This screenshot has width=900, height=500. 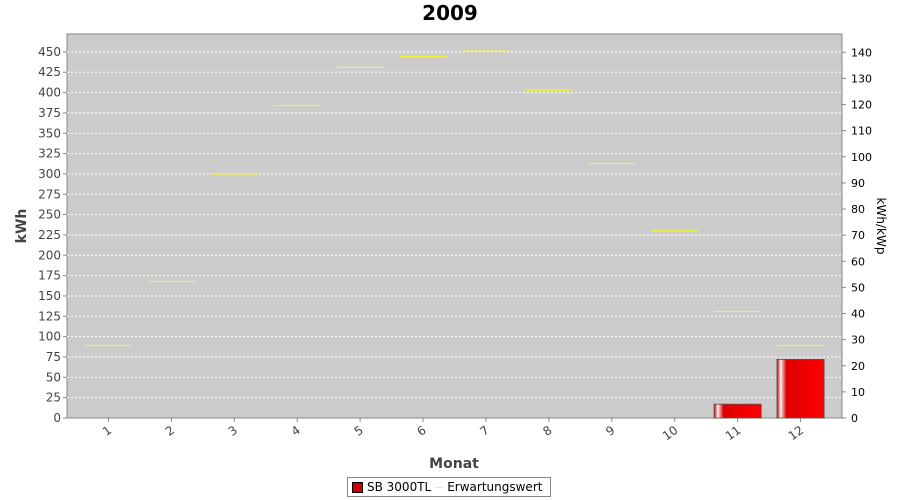 What do you see at coordinates (861, 131) in the screenshot?
I see `y2-tick-label: 110` at bounding box center [861, 131].